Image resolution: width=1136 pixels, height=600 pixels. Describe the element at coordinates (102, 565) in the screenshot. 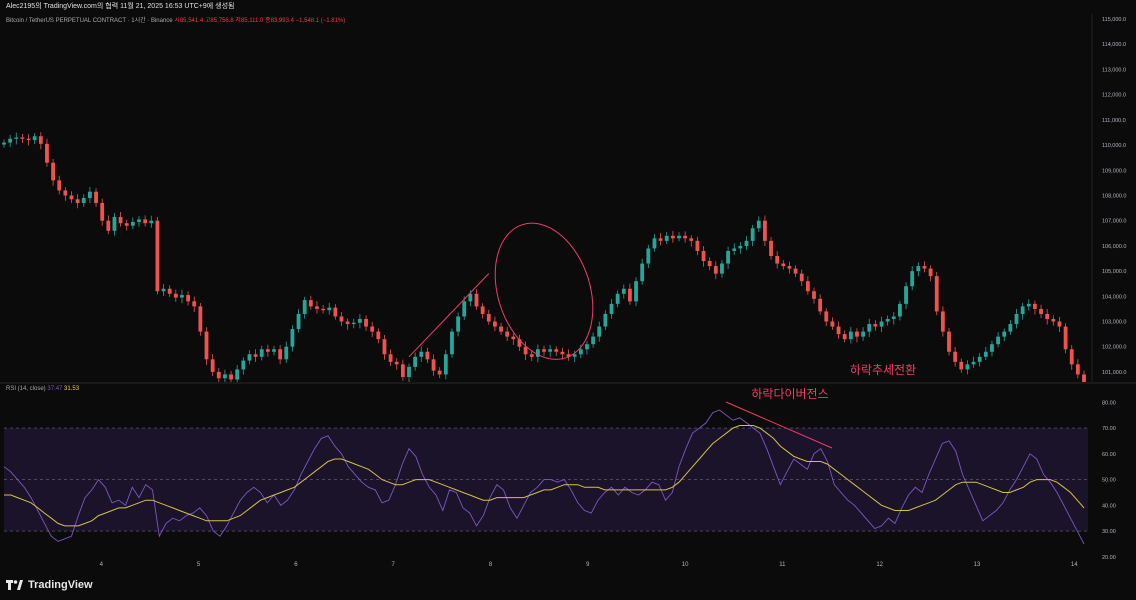

I see `time-tick-label: 4` at that location.